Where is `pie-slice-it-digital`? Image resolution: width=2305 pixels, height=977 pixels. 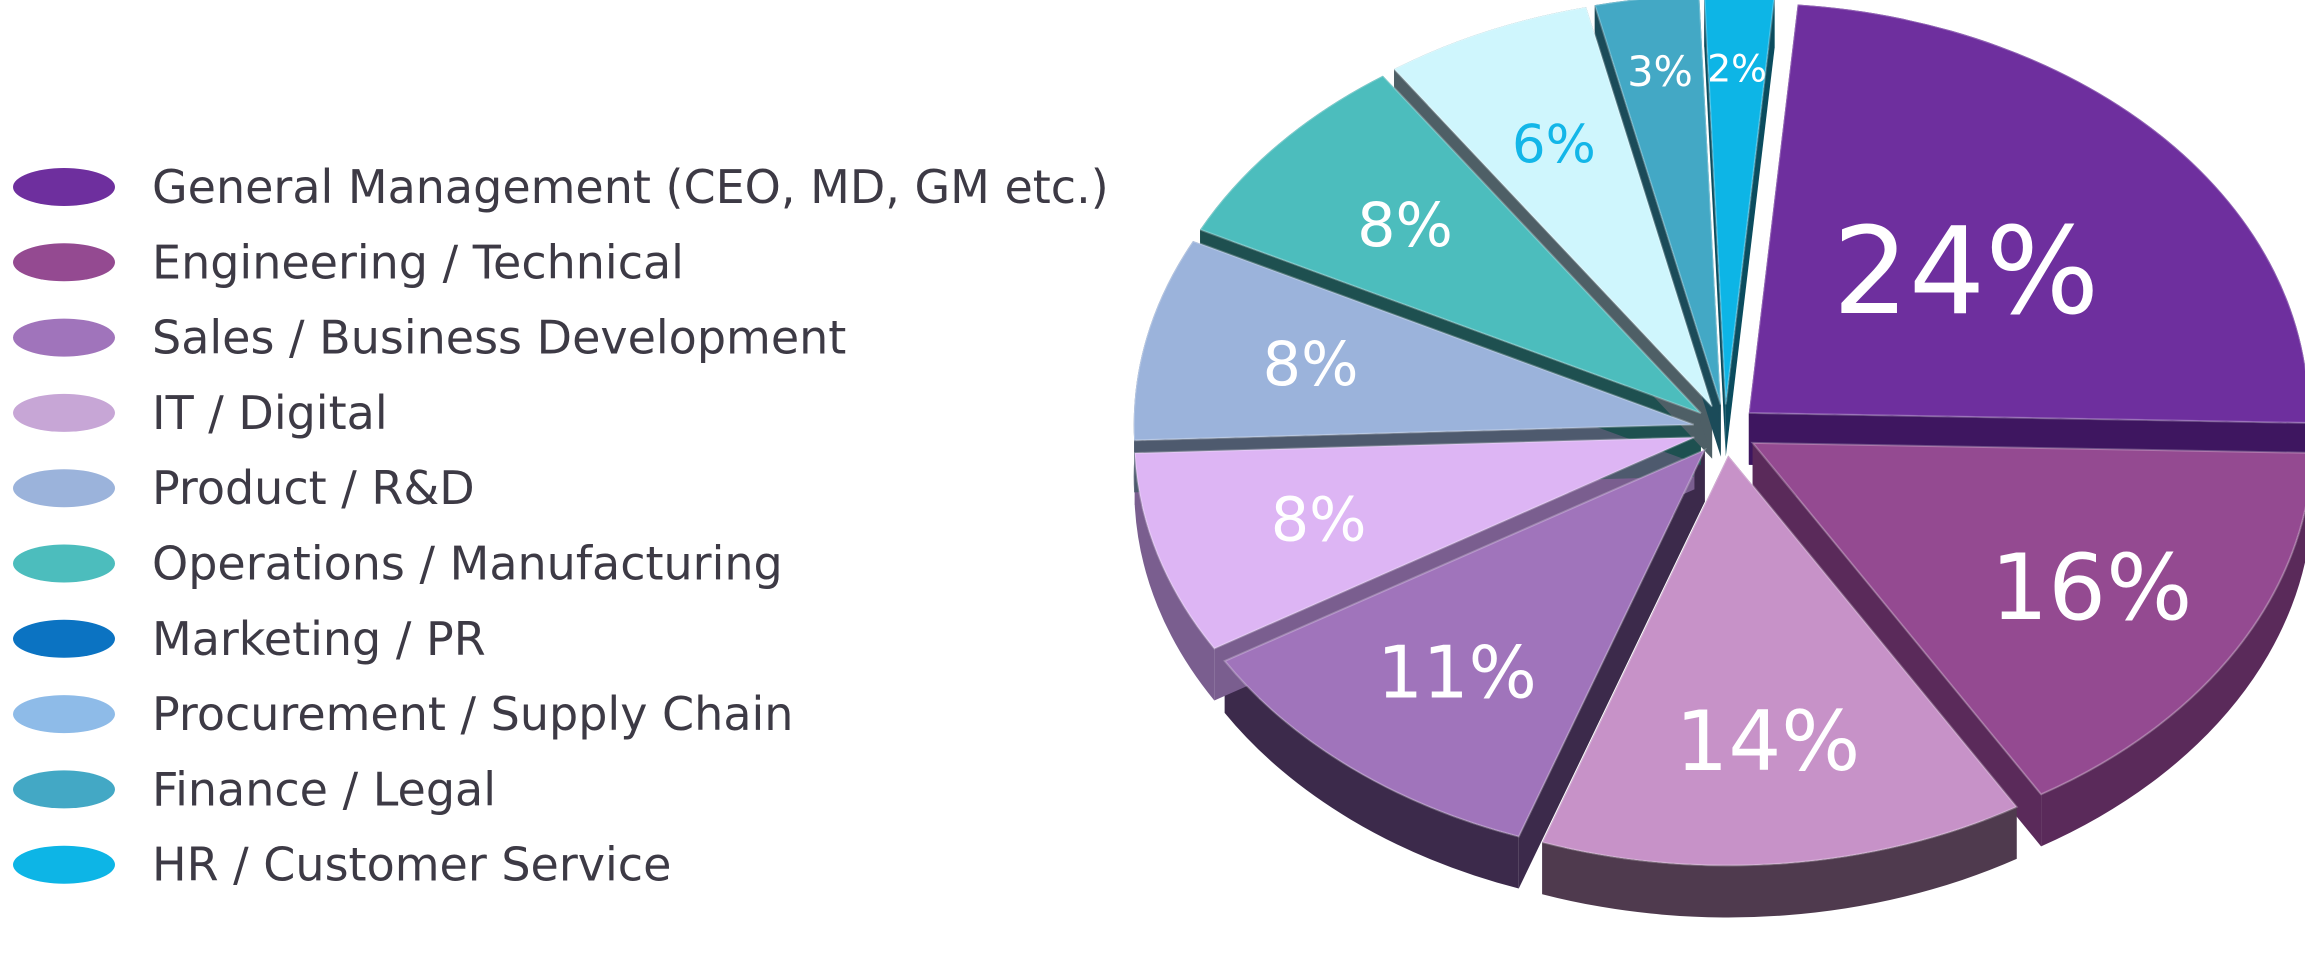
pie-slice-it-digital is located at coordinates (1779, 660).